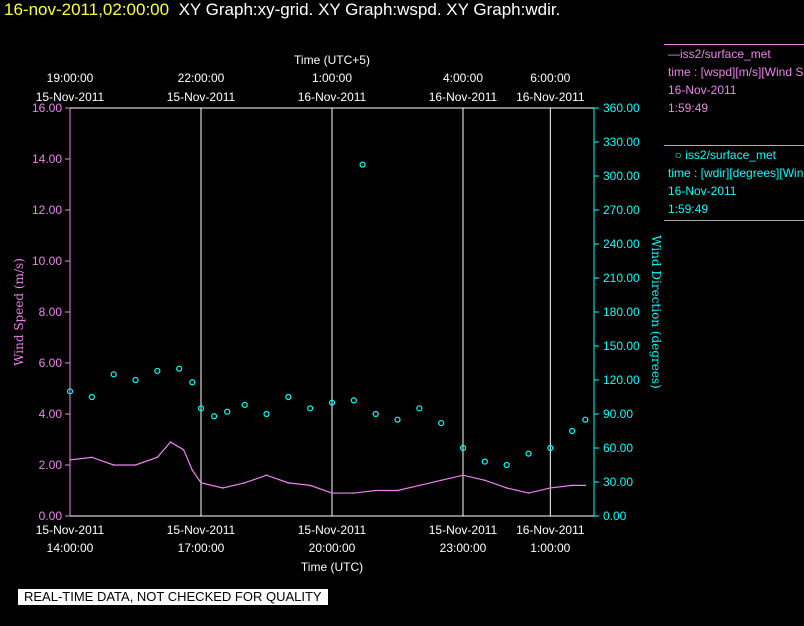  What do you see at coordinates (621, 380) in the screenshot?
I see `y-right-tick-label-4: 120.00` at bounding box center [621, 380].